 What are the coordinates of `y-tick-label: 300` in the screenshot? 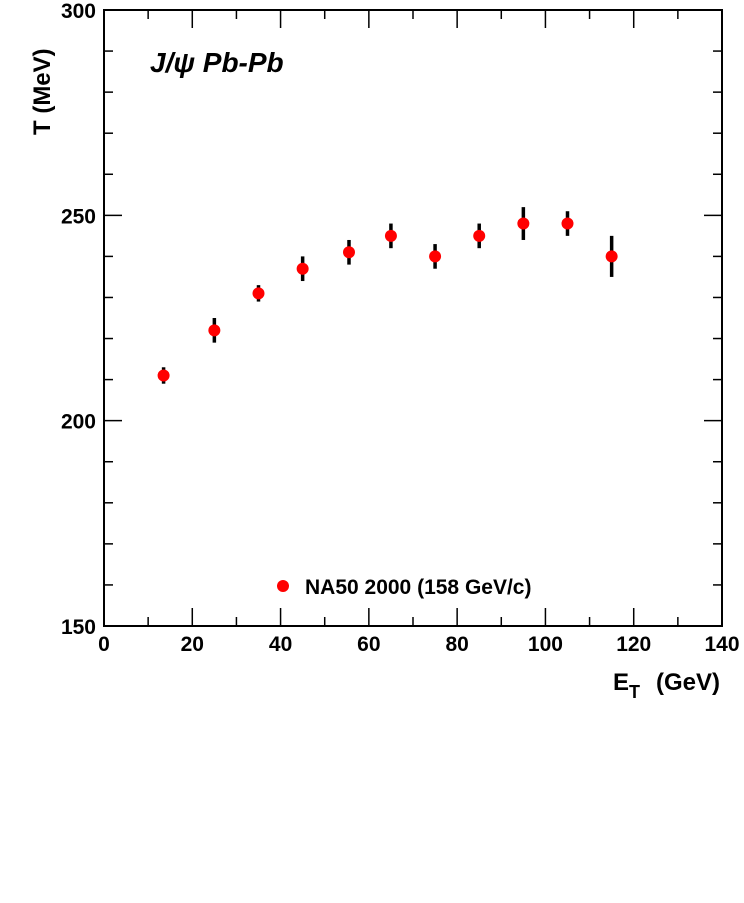 It's located at (78, 11).